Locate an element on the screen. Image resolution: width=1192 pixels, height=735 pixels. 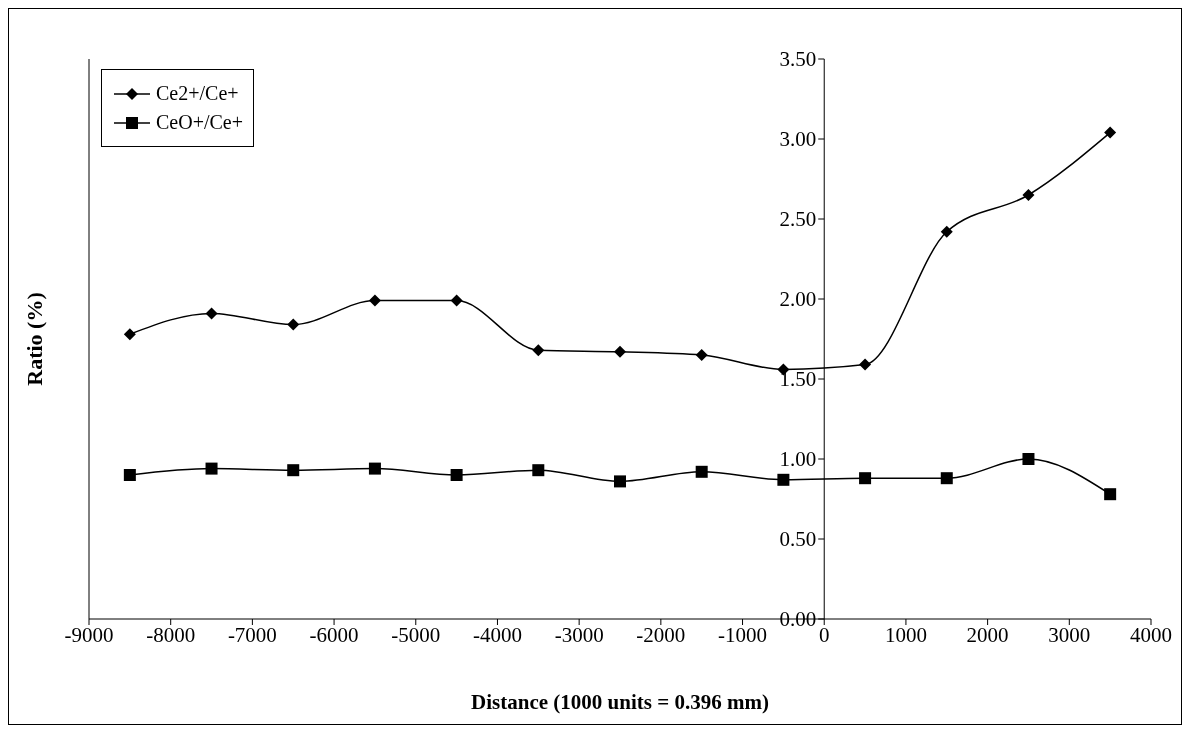
y-tick-label: 3.00 is located at coordinates (798, 139).